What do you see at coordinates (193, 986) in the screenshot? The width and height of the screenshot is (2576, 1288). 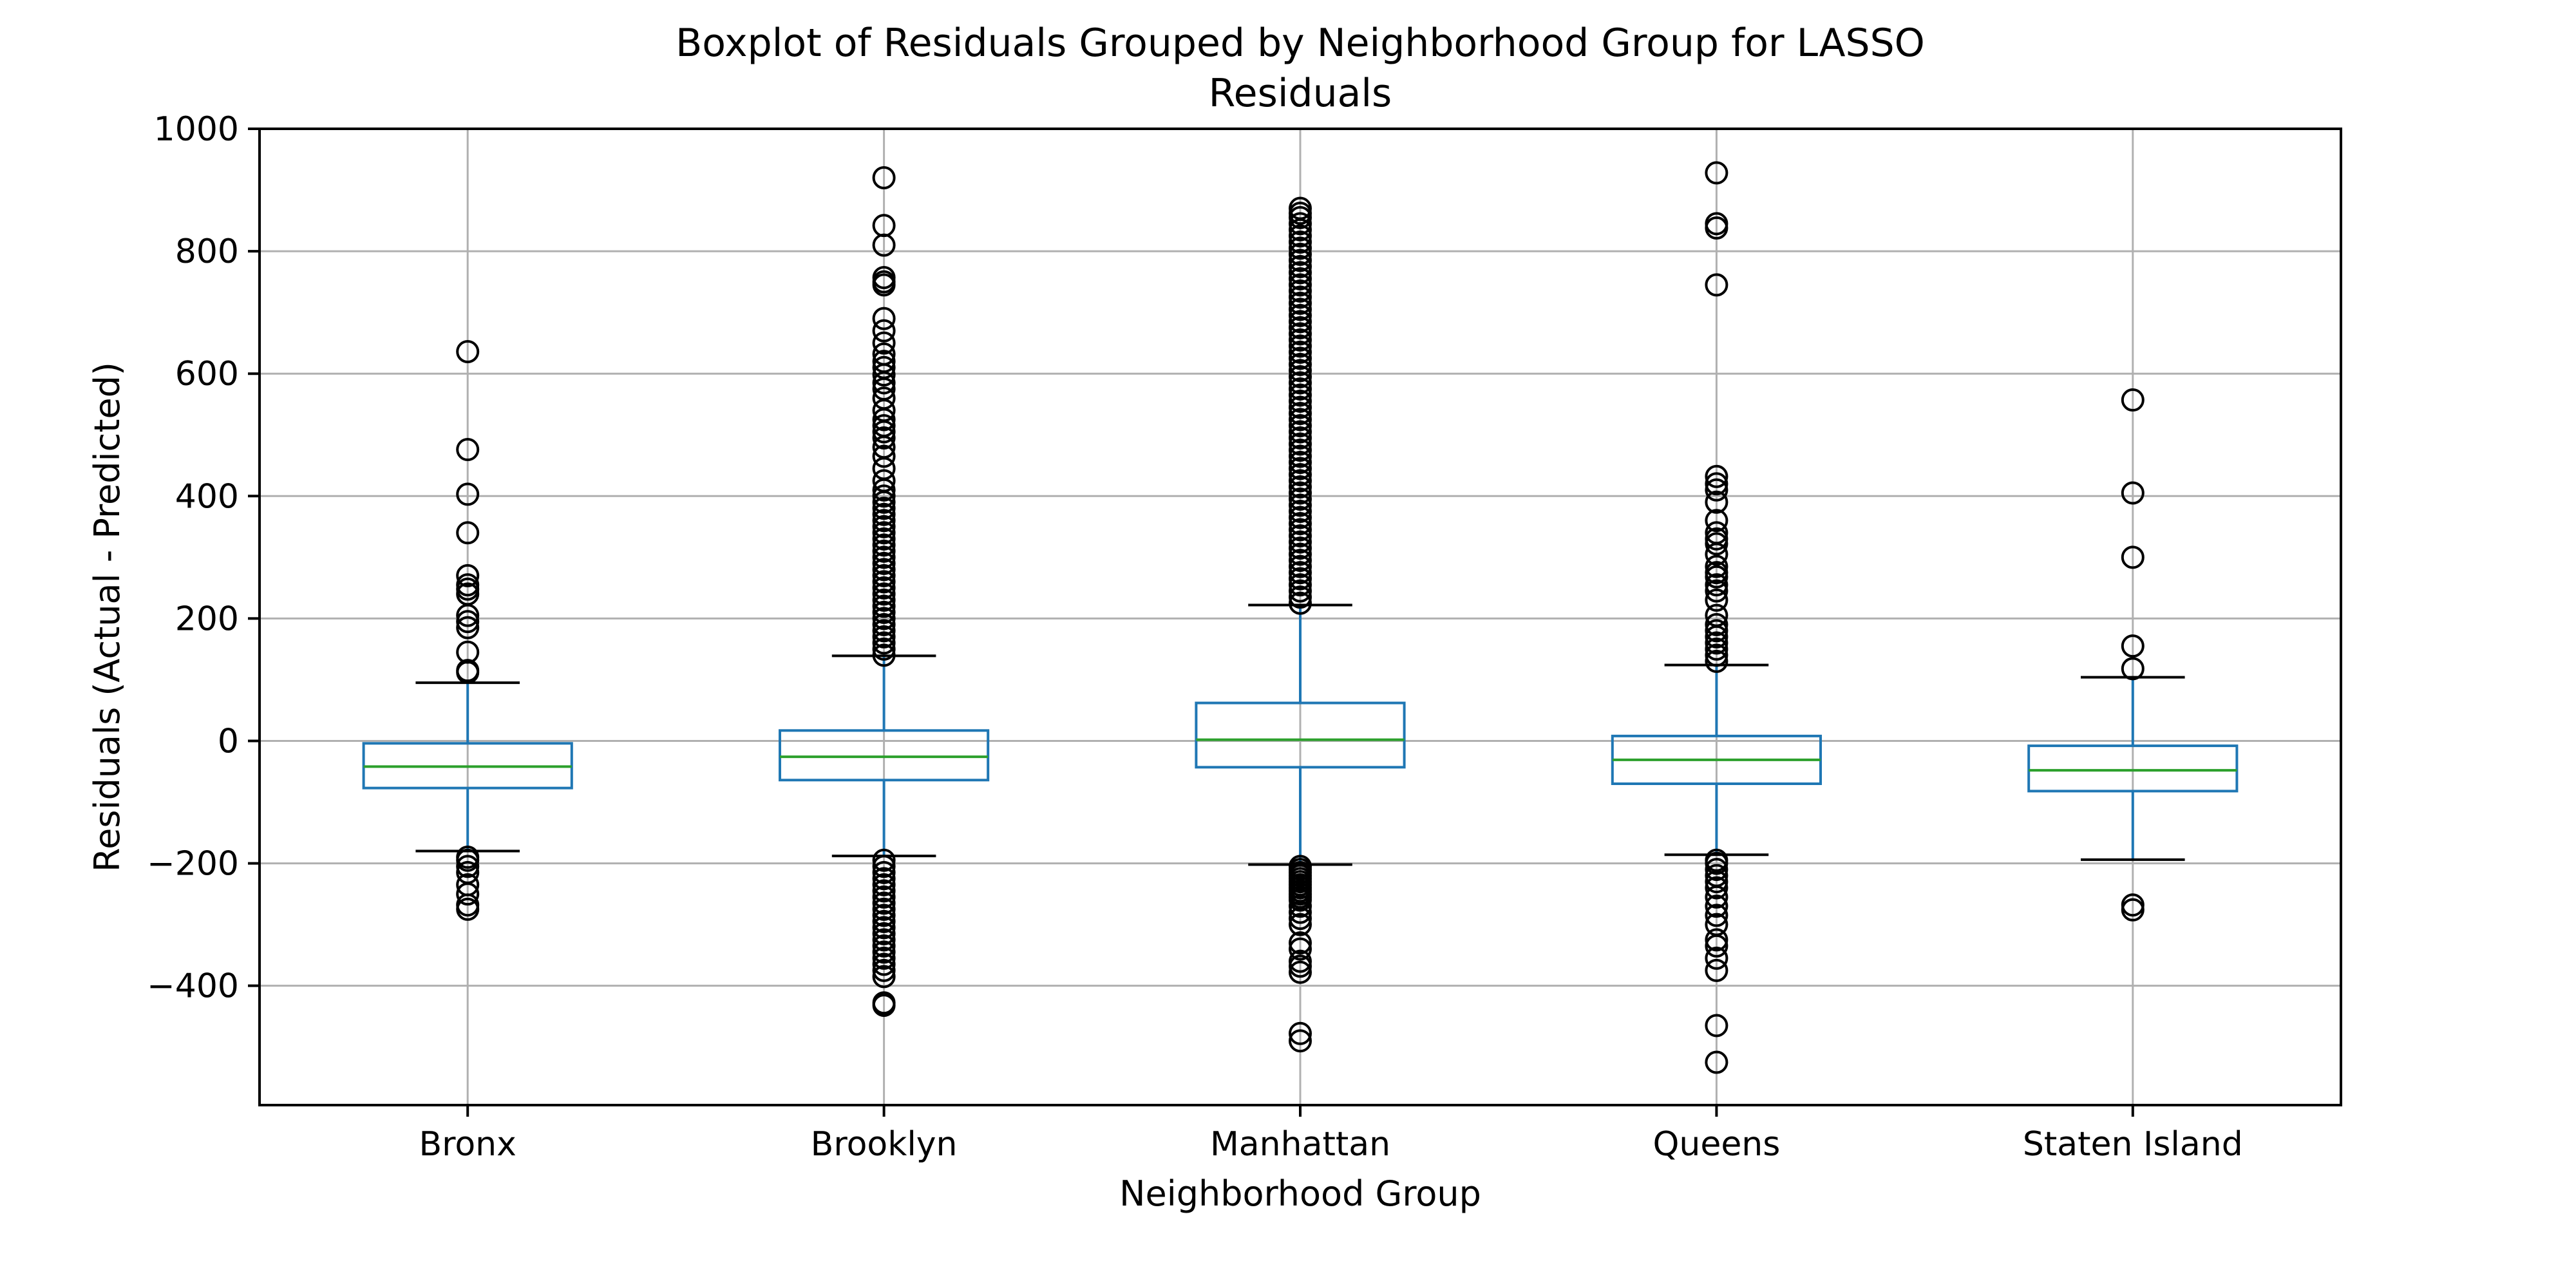 I see `y-tick-label: −400` at bounding box center [193, 986].